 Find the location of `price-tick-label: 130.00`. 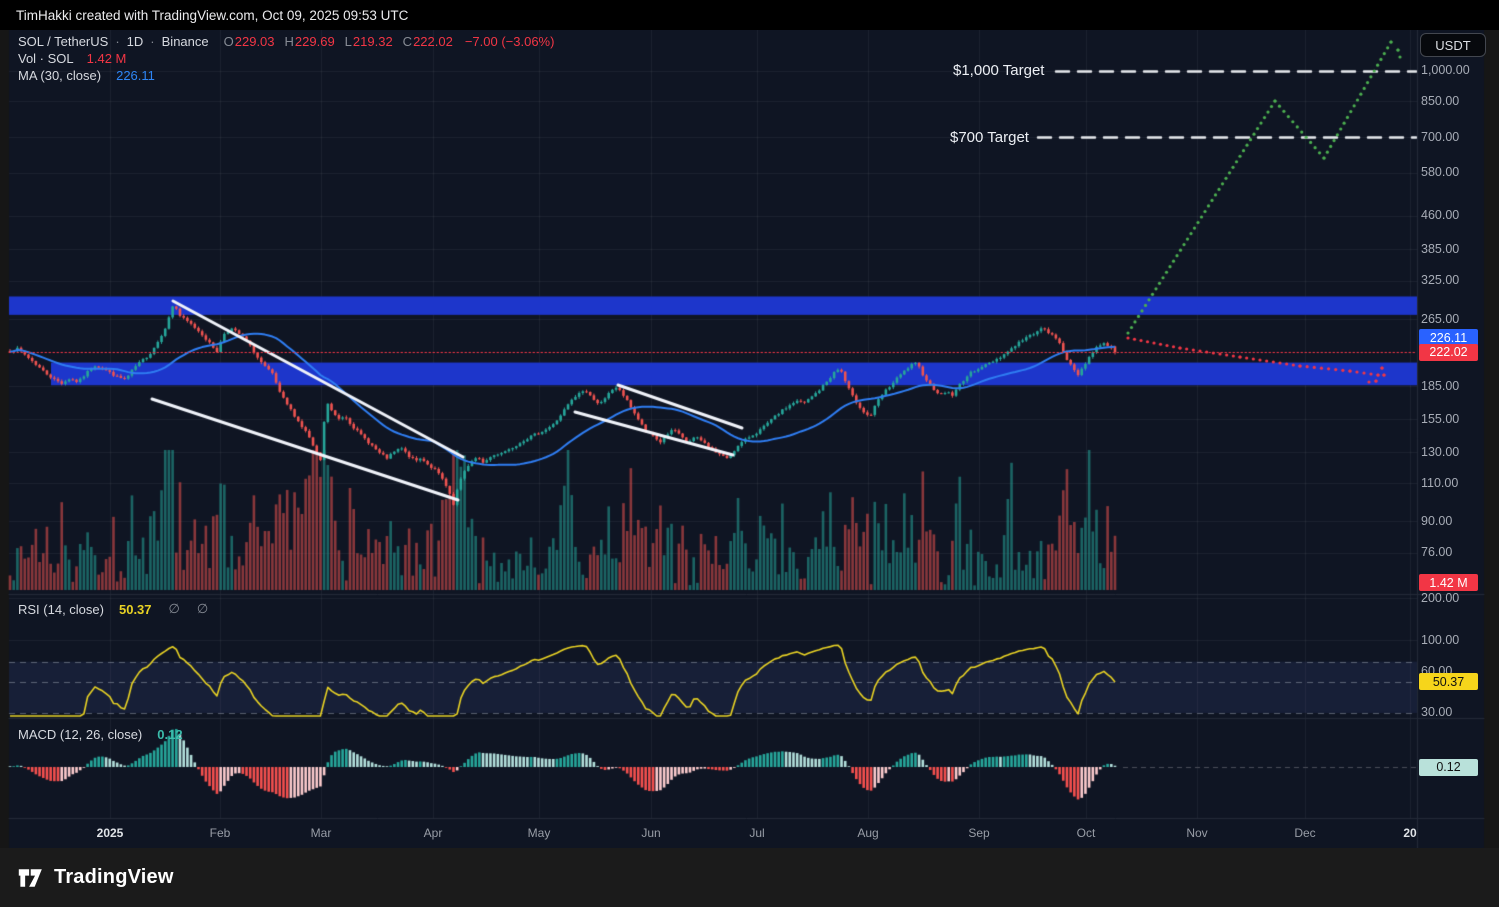

price-tick-label: 130.00 is located at coordinates (1440, 451).